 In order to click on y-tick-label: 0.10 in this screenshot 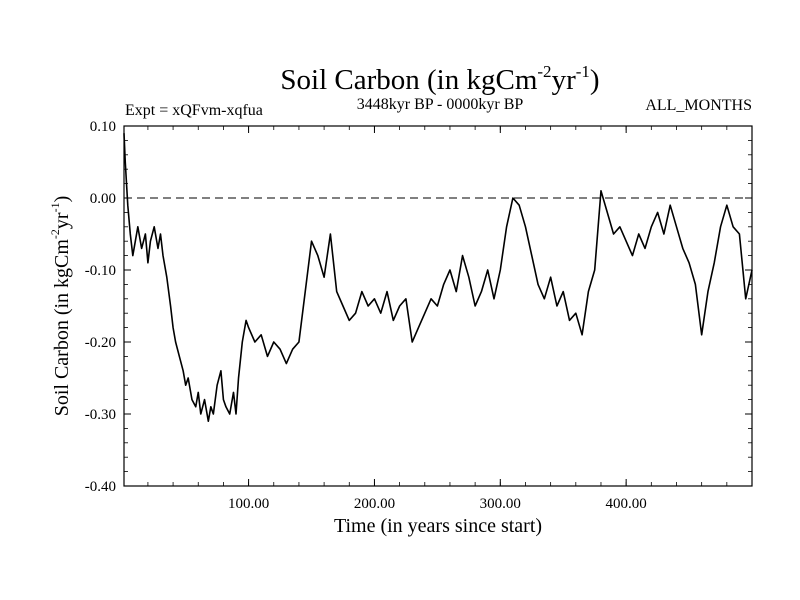, I will do `click(103, 127)`.